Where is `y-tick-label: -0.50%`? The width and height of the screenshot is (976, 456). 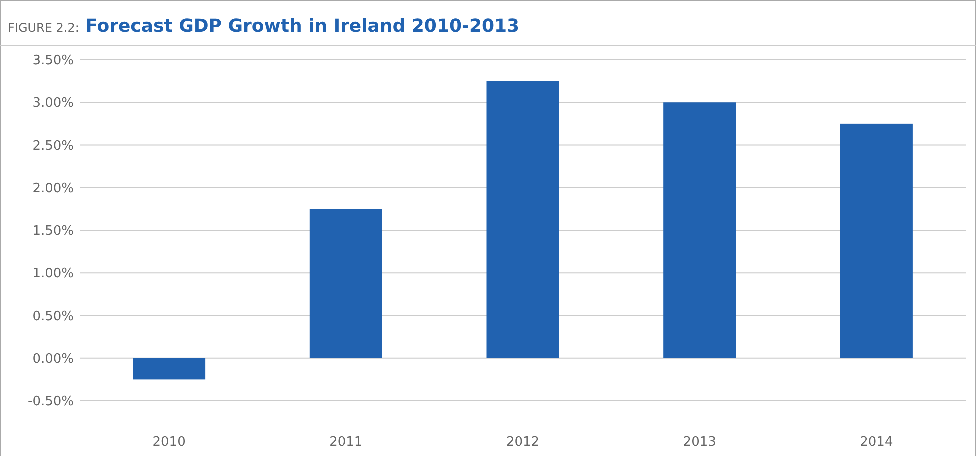 y-tick-label: -0.50% is located at coordinates (51, 402).